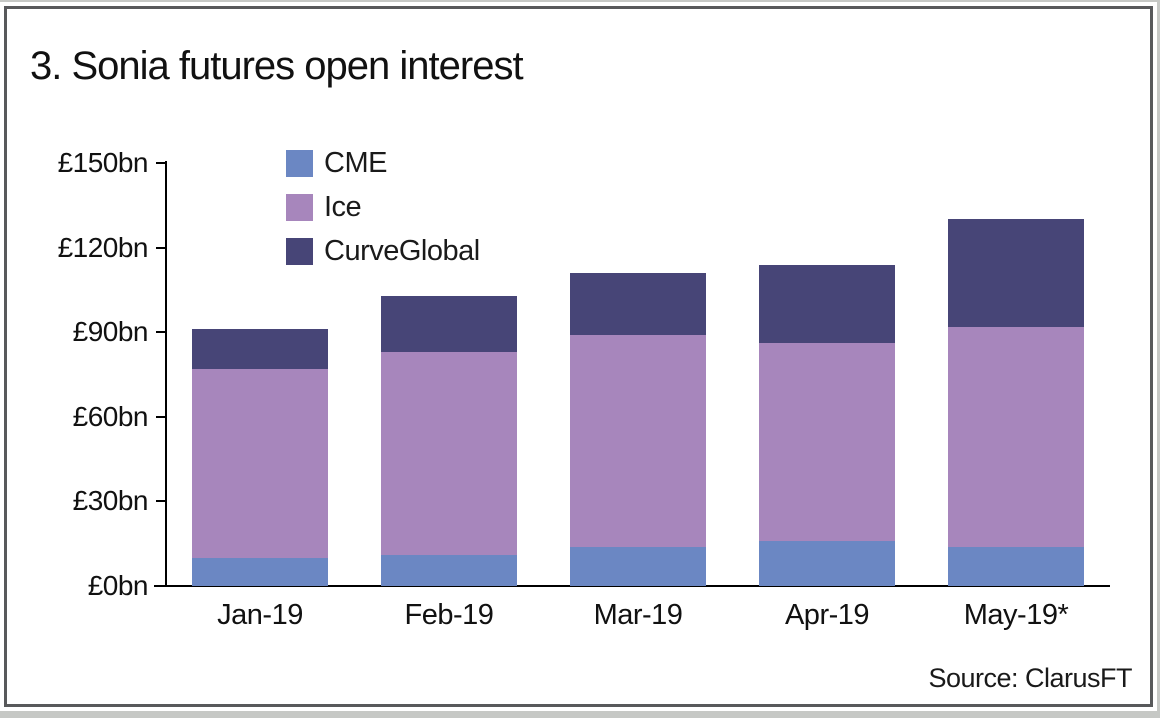 The width and height of the screenshot is (1160, 718). I want to click on legend-item-ice: Ice, so click(383, 207).